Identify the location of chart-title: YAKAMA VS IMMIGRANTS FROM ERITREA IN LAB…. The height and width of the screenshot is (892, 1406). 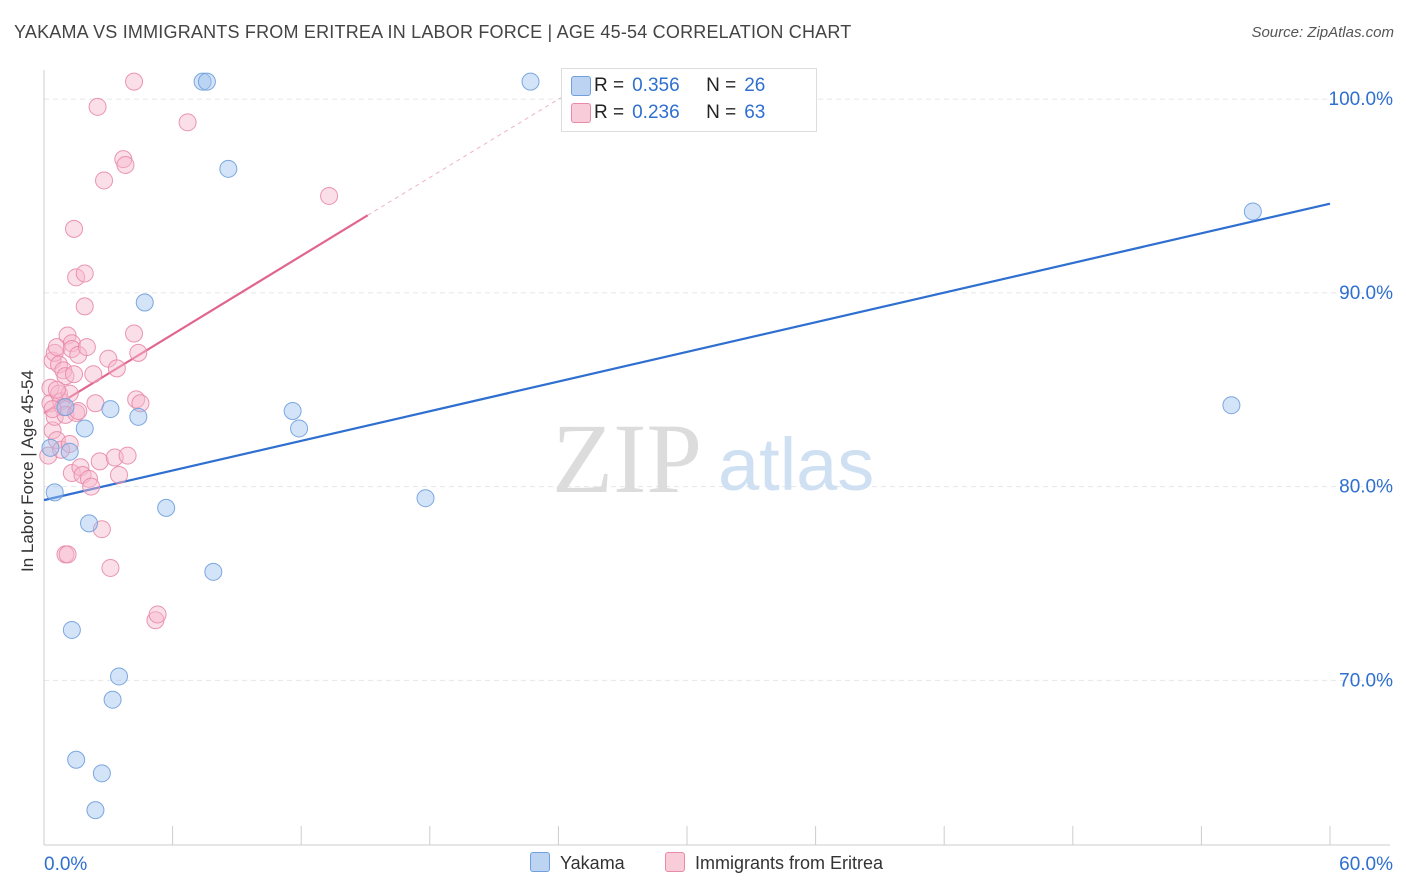
(433, 32).